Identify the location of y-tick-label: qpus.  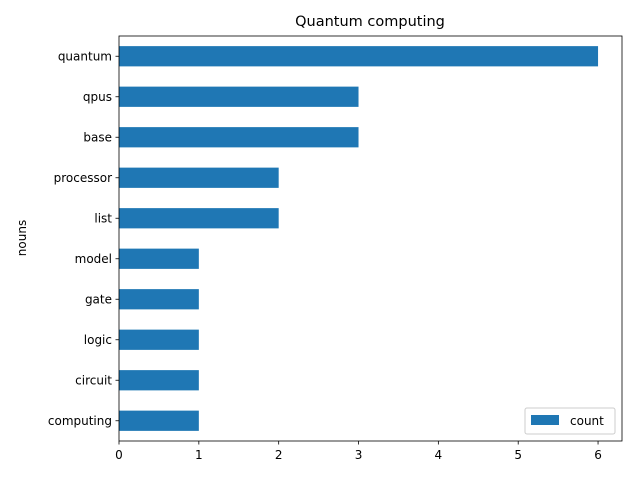
(97, 97).